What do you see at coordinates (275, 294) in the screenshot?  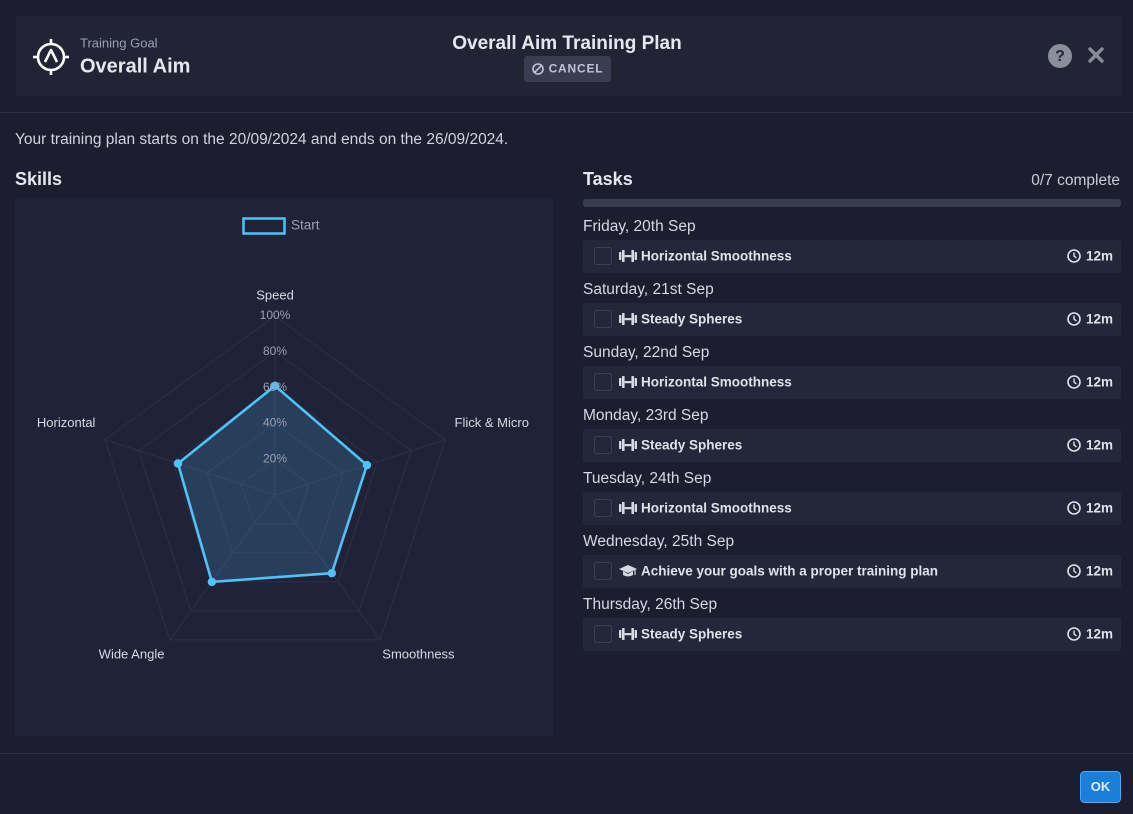 I see `category-label: Speed` at bounding box center [275, 294].